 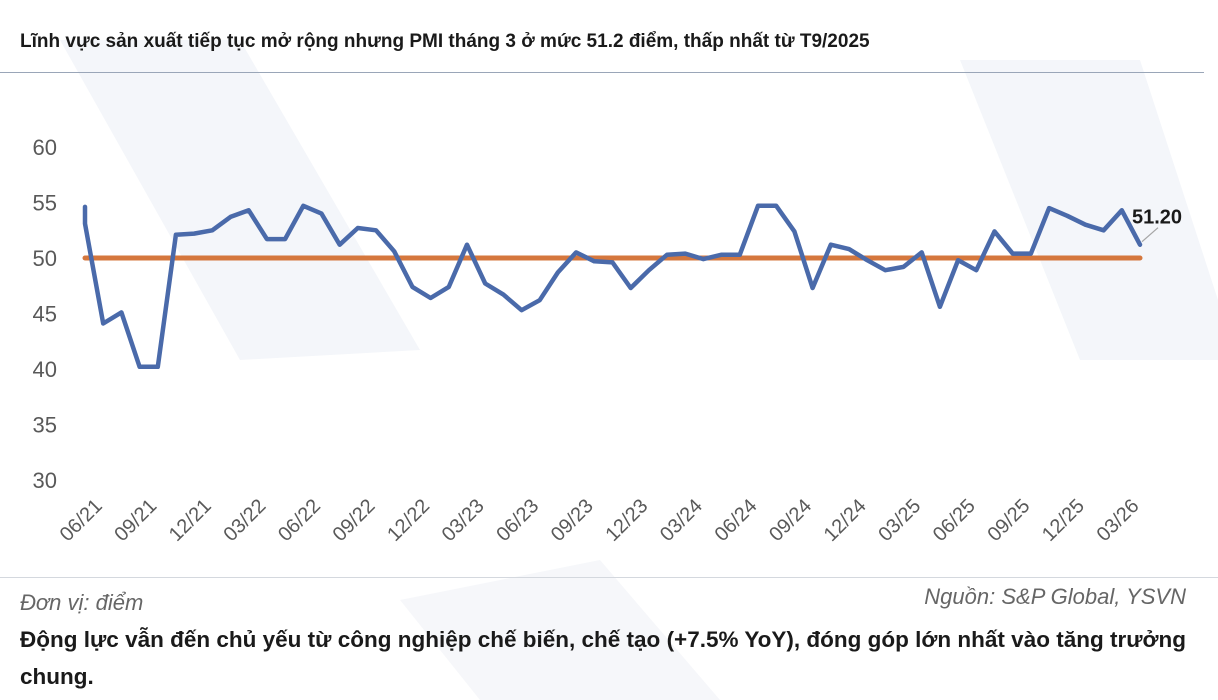 What do you see at coordinates (1157, 218) in the screenshot?
I see `data-label: 51.20` at bounding box center [1157, 218].